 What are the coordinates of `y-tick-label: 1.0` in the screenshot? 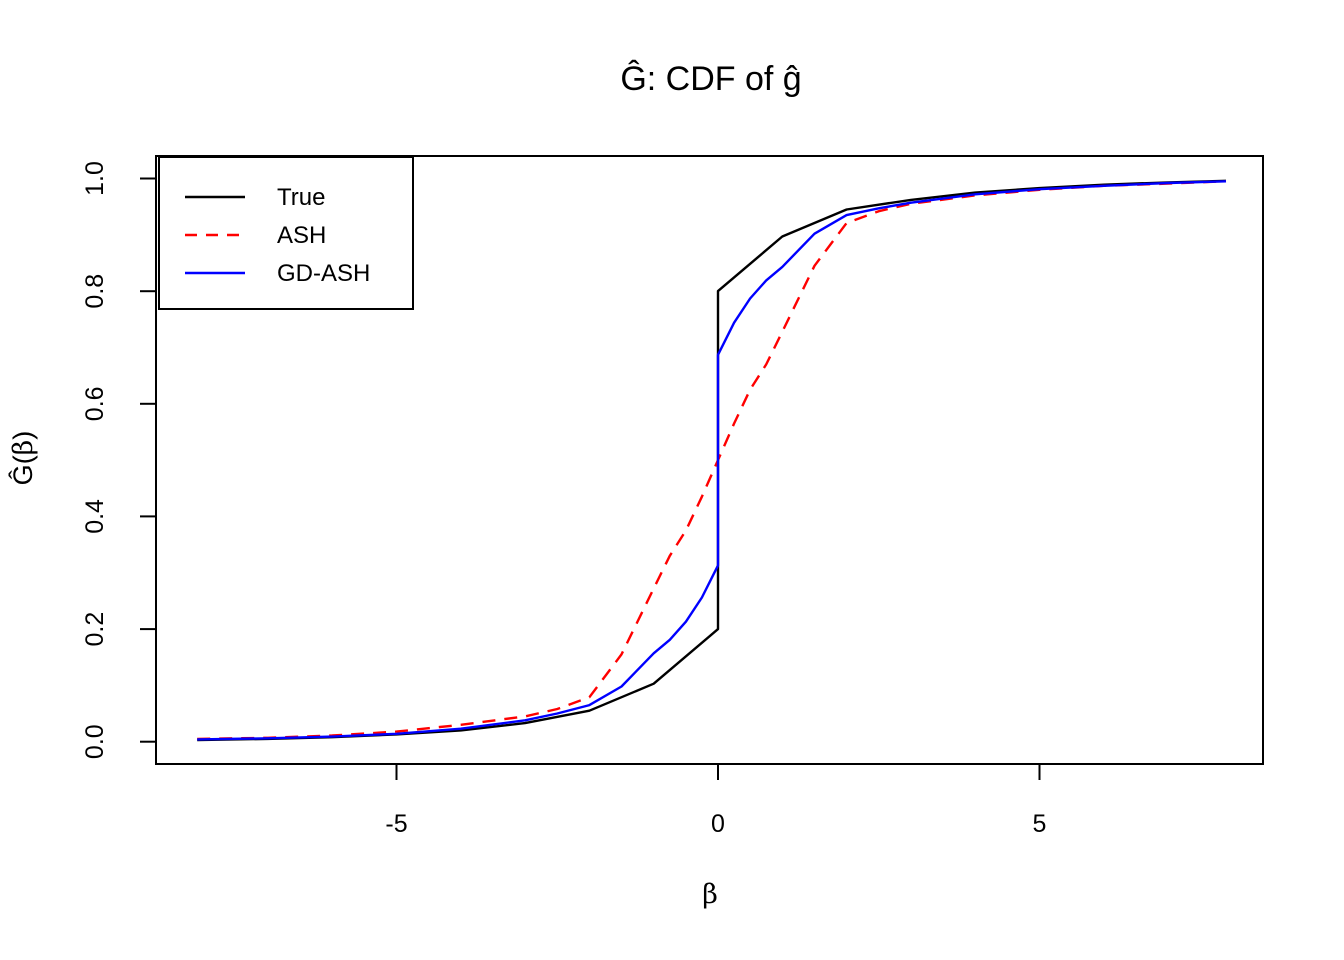 It's located at (95, 178).